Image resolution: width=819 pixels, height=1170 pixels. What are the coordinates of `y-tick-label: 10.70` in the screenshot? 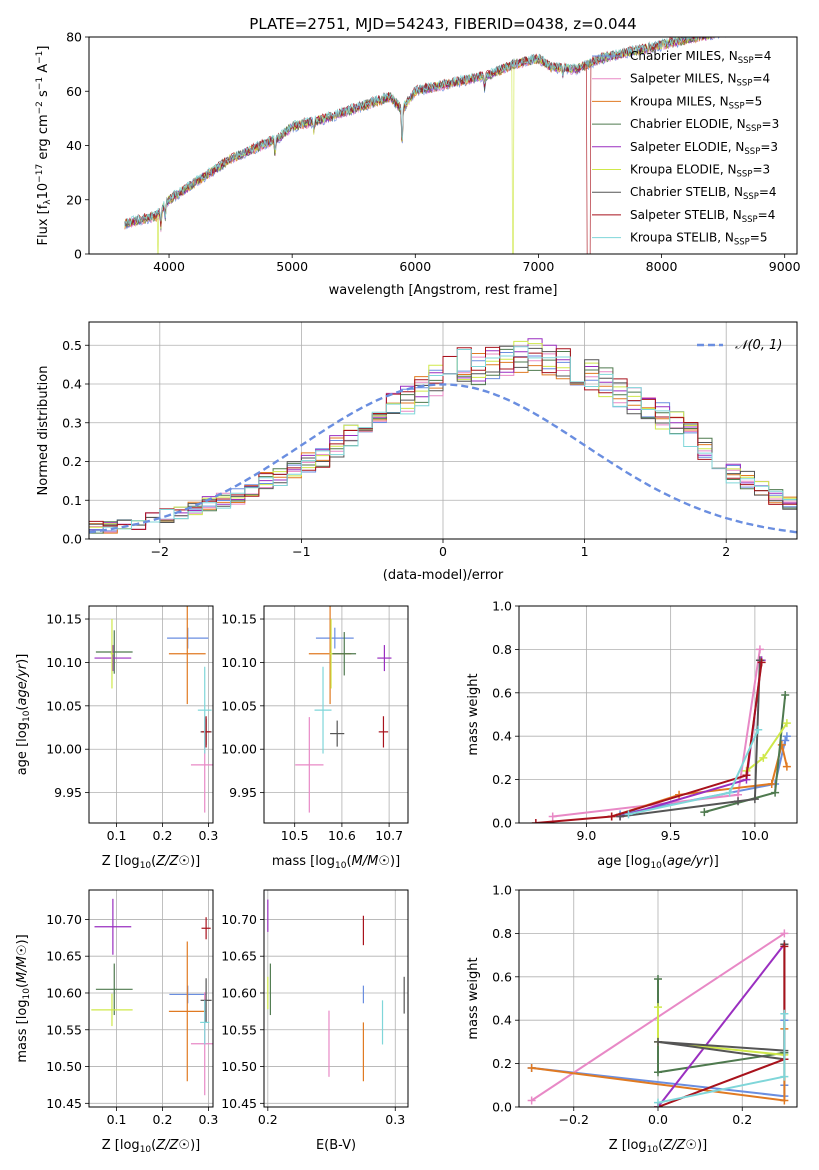 It's located at (64, 919).